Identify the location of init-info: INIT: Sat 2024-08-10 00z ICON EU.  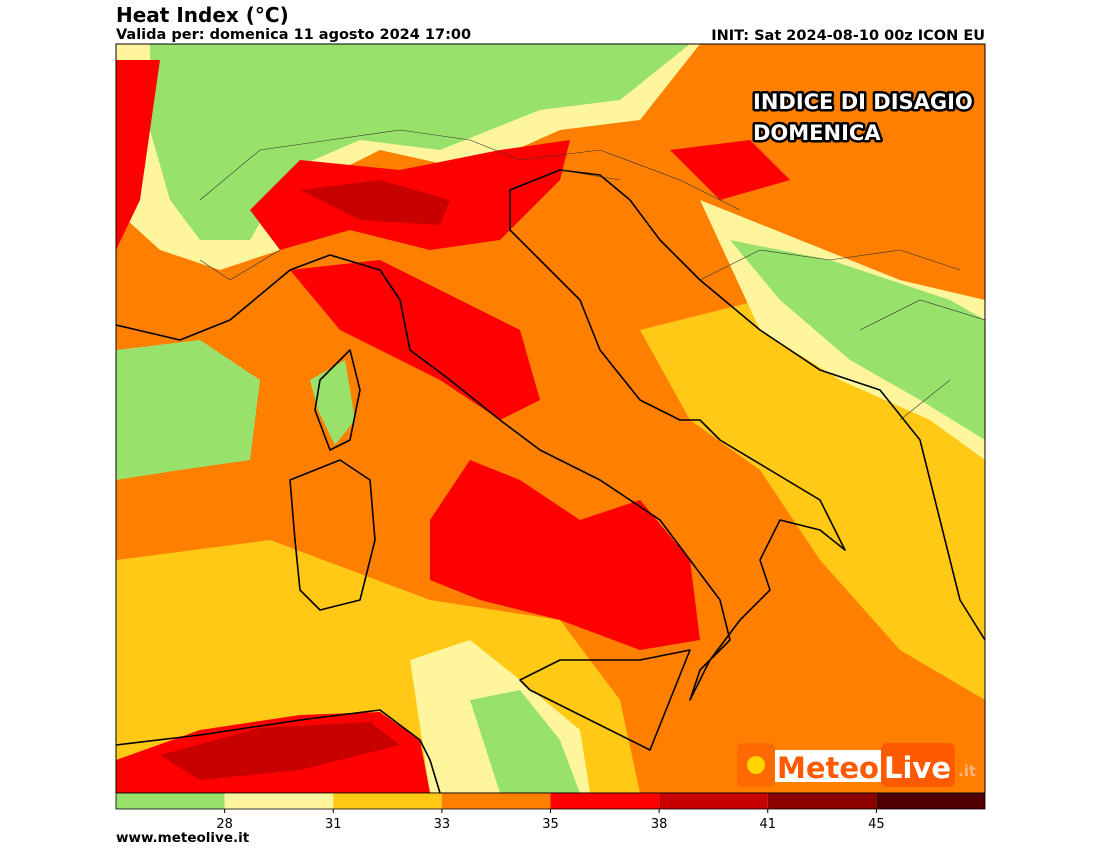
(848, 36).